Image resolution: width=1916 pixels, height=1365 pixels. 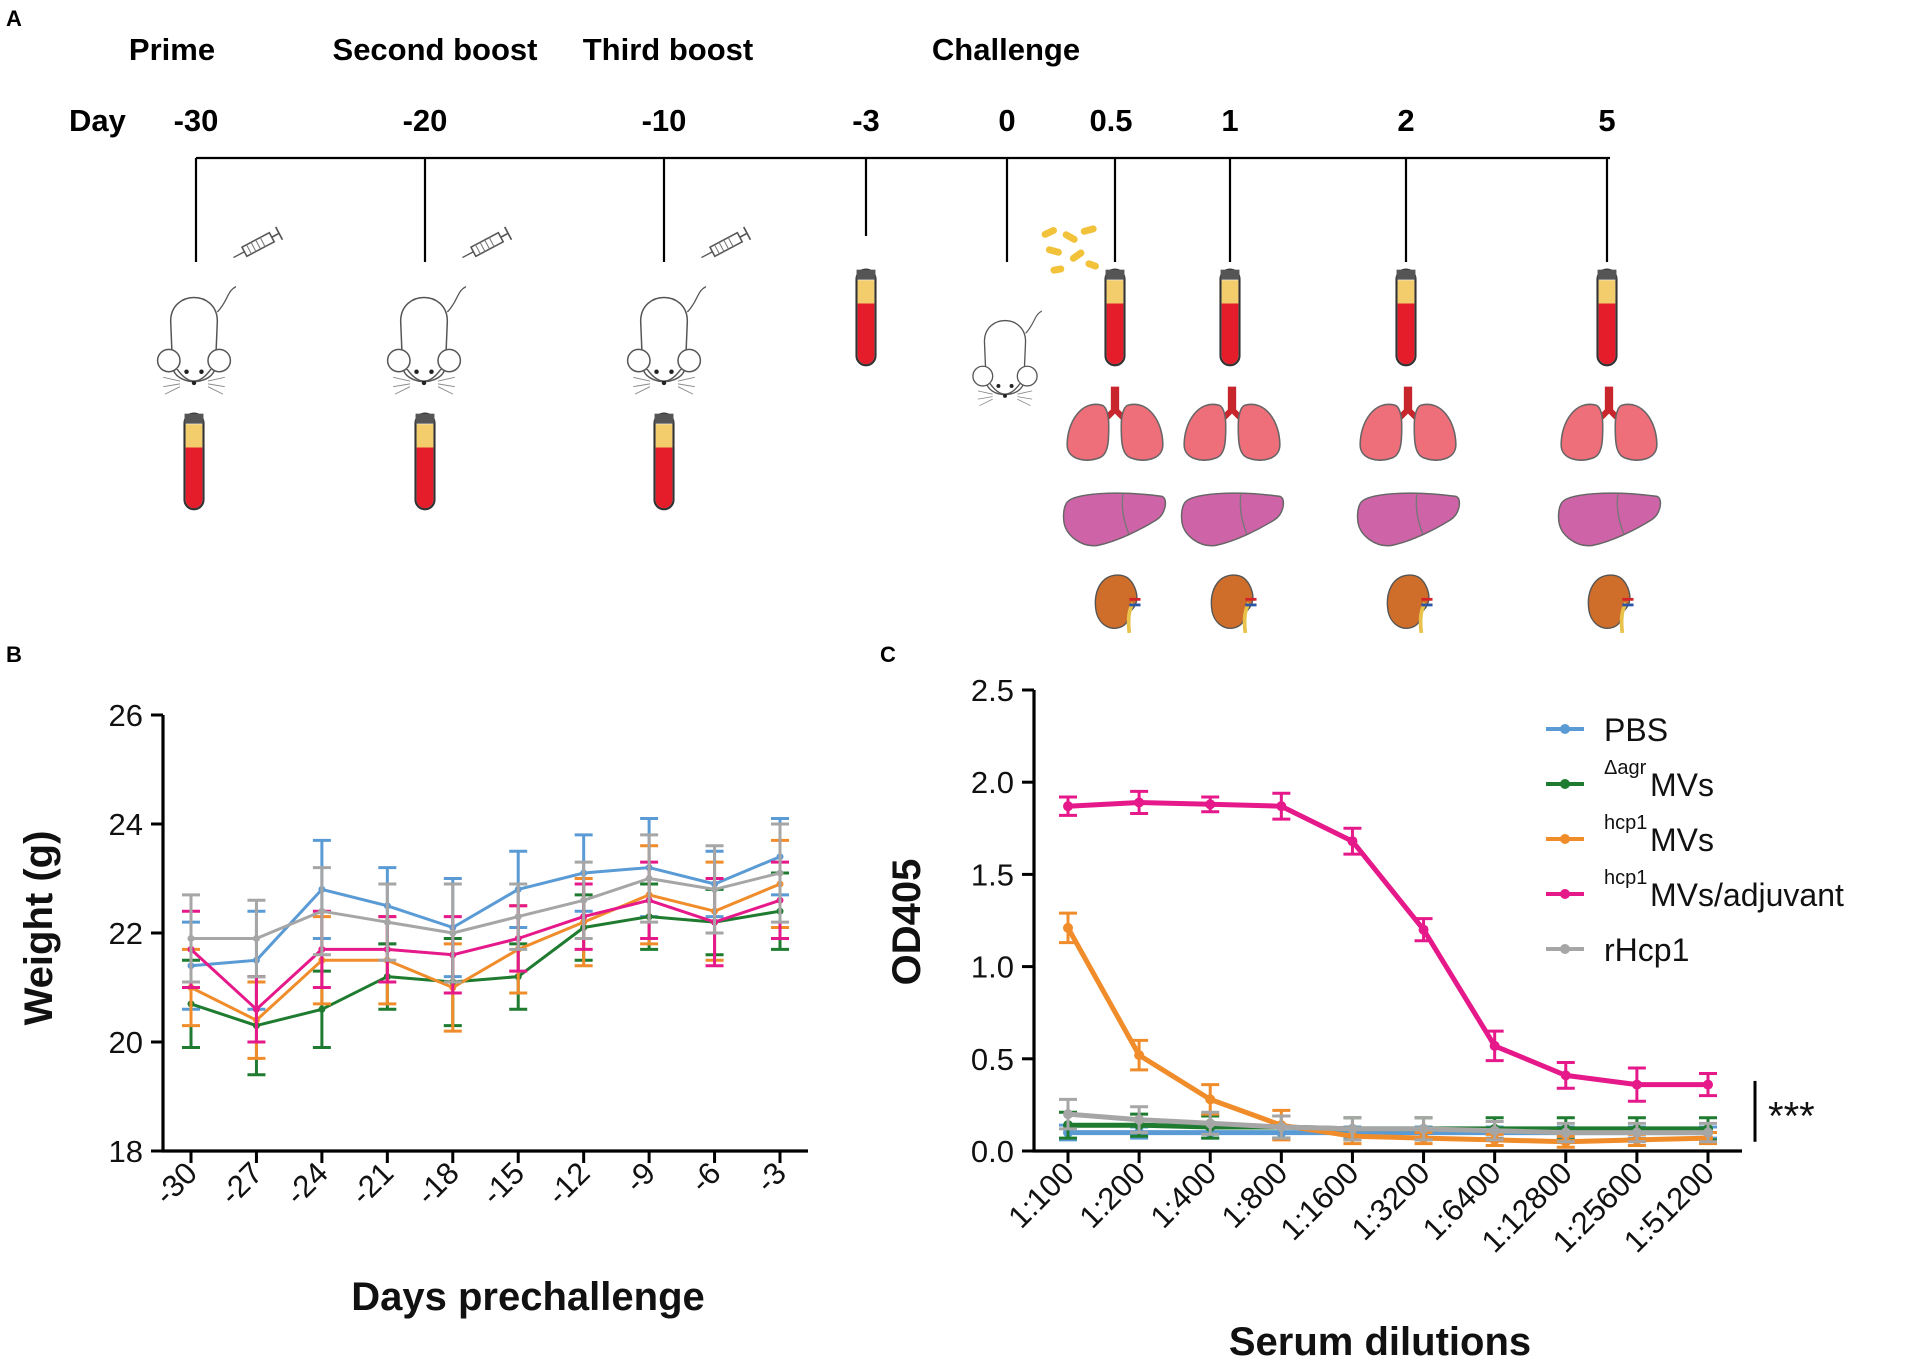 I want to click on y-tick-label: 0.0, so click(x=992, y=1151).